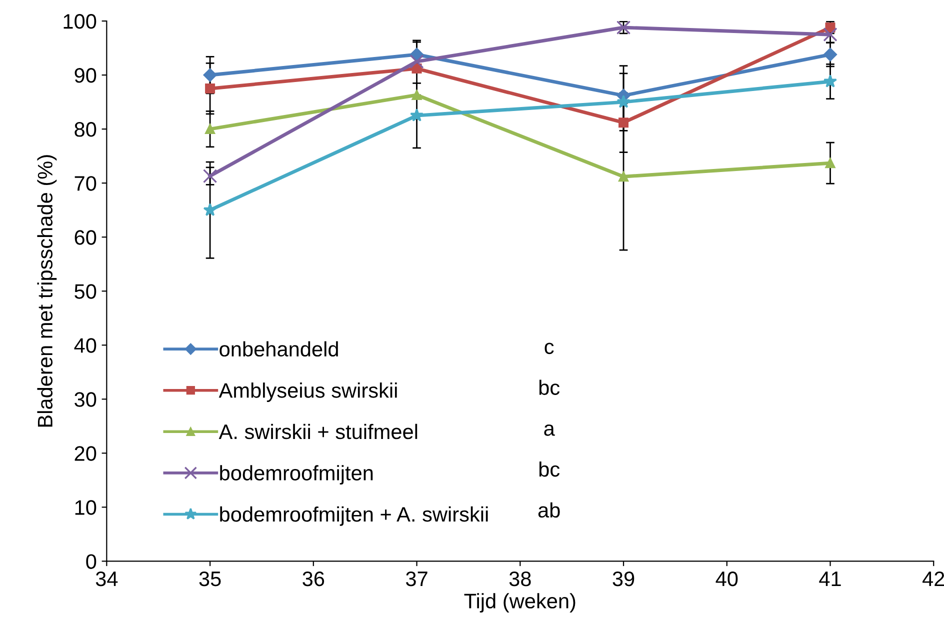  Describe the element at coordinates (107, 578) in the screenshot. I see `x-tick-label: 34` at that location.